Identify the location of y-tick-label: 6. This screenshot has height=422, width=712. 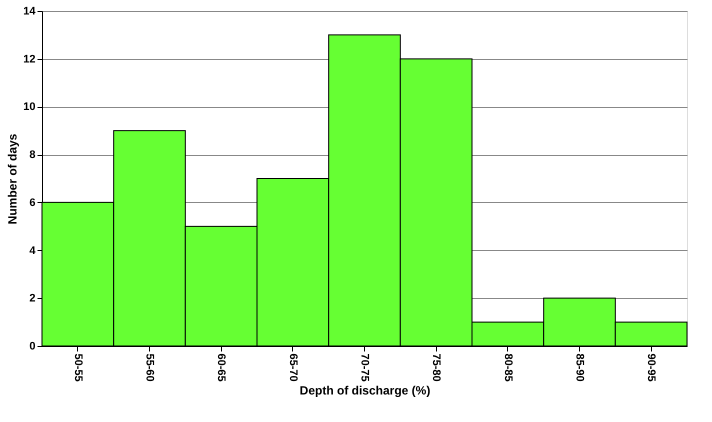
(32, 202).